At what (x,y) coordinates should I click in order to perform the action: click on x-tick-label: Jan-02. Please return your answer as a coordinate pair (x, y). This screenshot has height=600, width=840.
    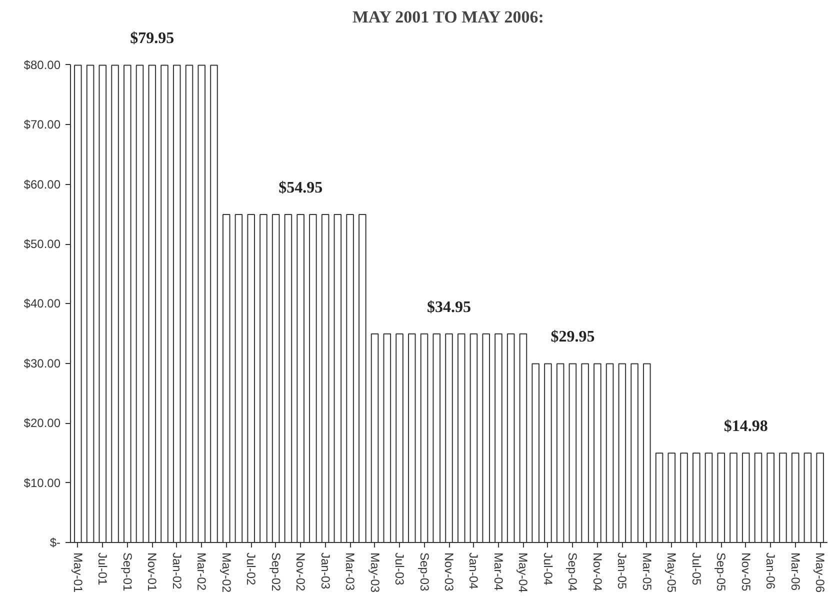
    Looking at the image, I should click on (177, 571).